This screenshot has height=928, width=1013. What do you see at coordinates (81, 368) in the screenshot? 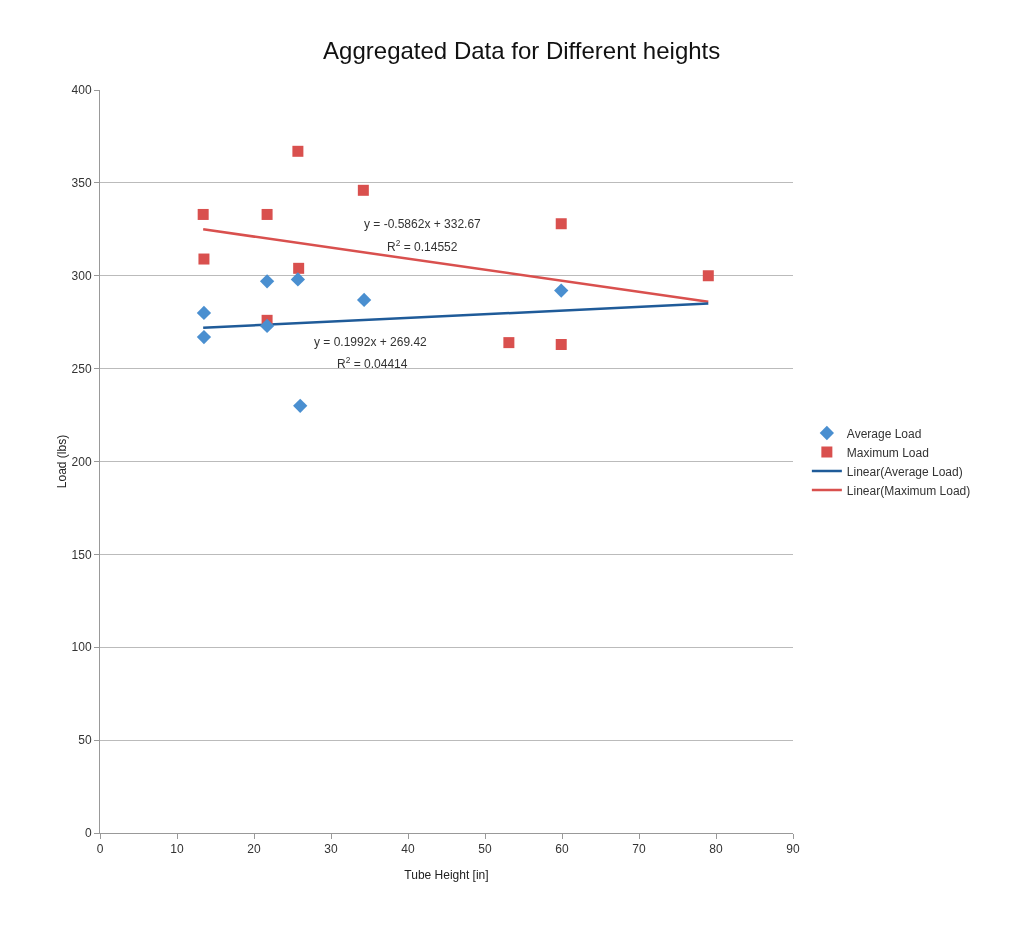
I see `y-tick-label: 250` at bounding box center [81, 368].